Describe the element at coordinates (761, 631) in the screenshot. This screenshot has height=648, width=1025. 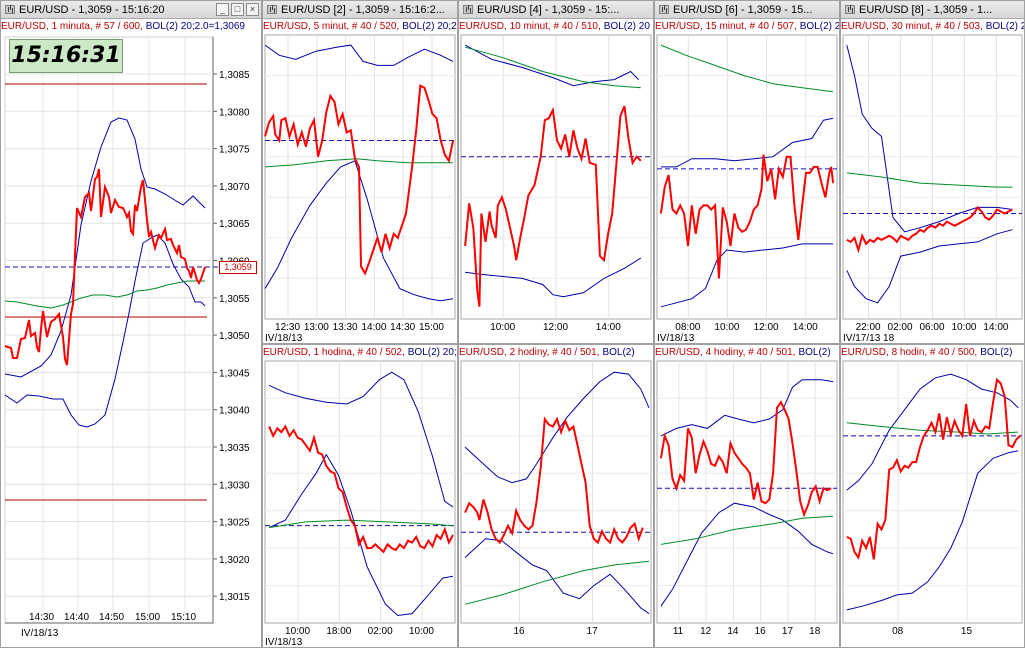
I see `time-axis-label: 16` at that location.